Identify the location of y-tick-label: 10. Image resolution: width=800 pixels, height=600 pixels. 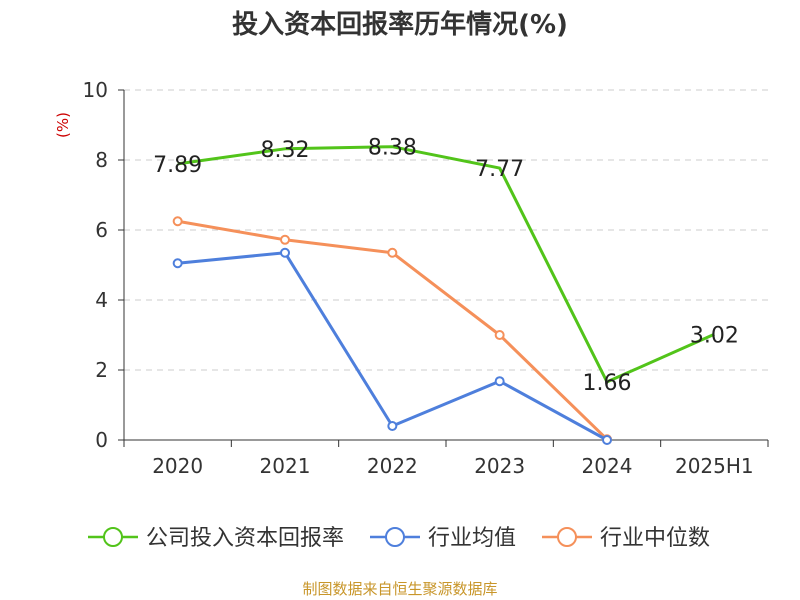
(95, 90).